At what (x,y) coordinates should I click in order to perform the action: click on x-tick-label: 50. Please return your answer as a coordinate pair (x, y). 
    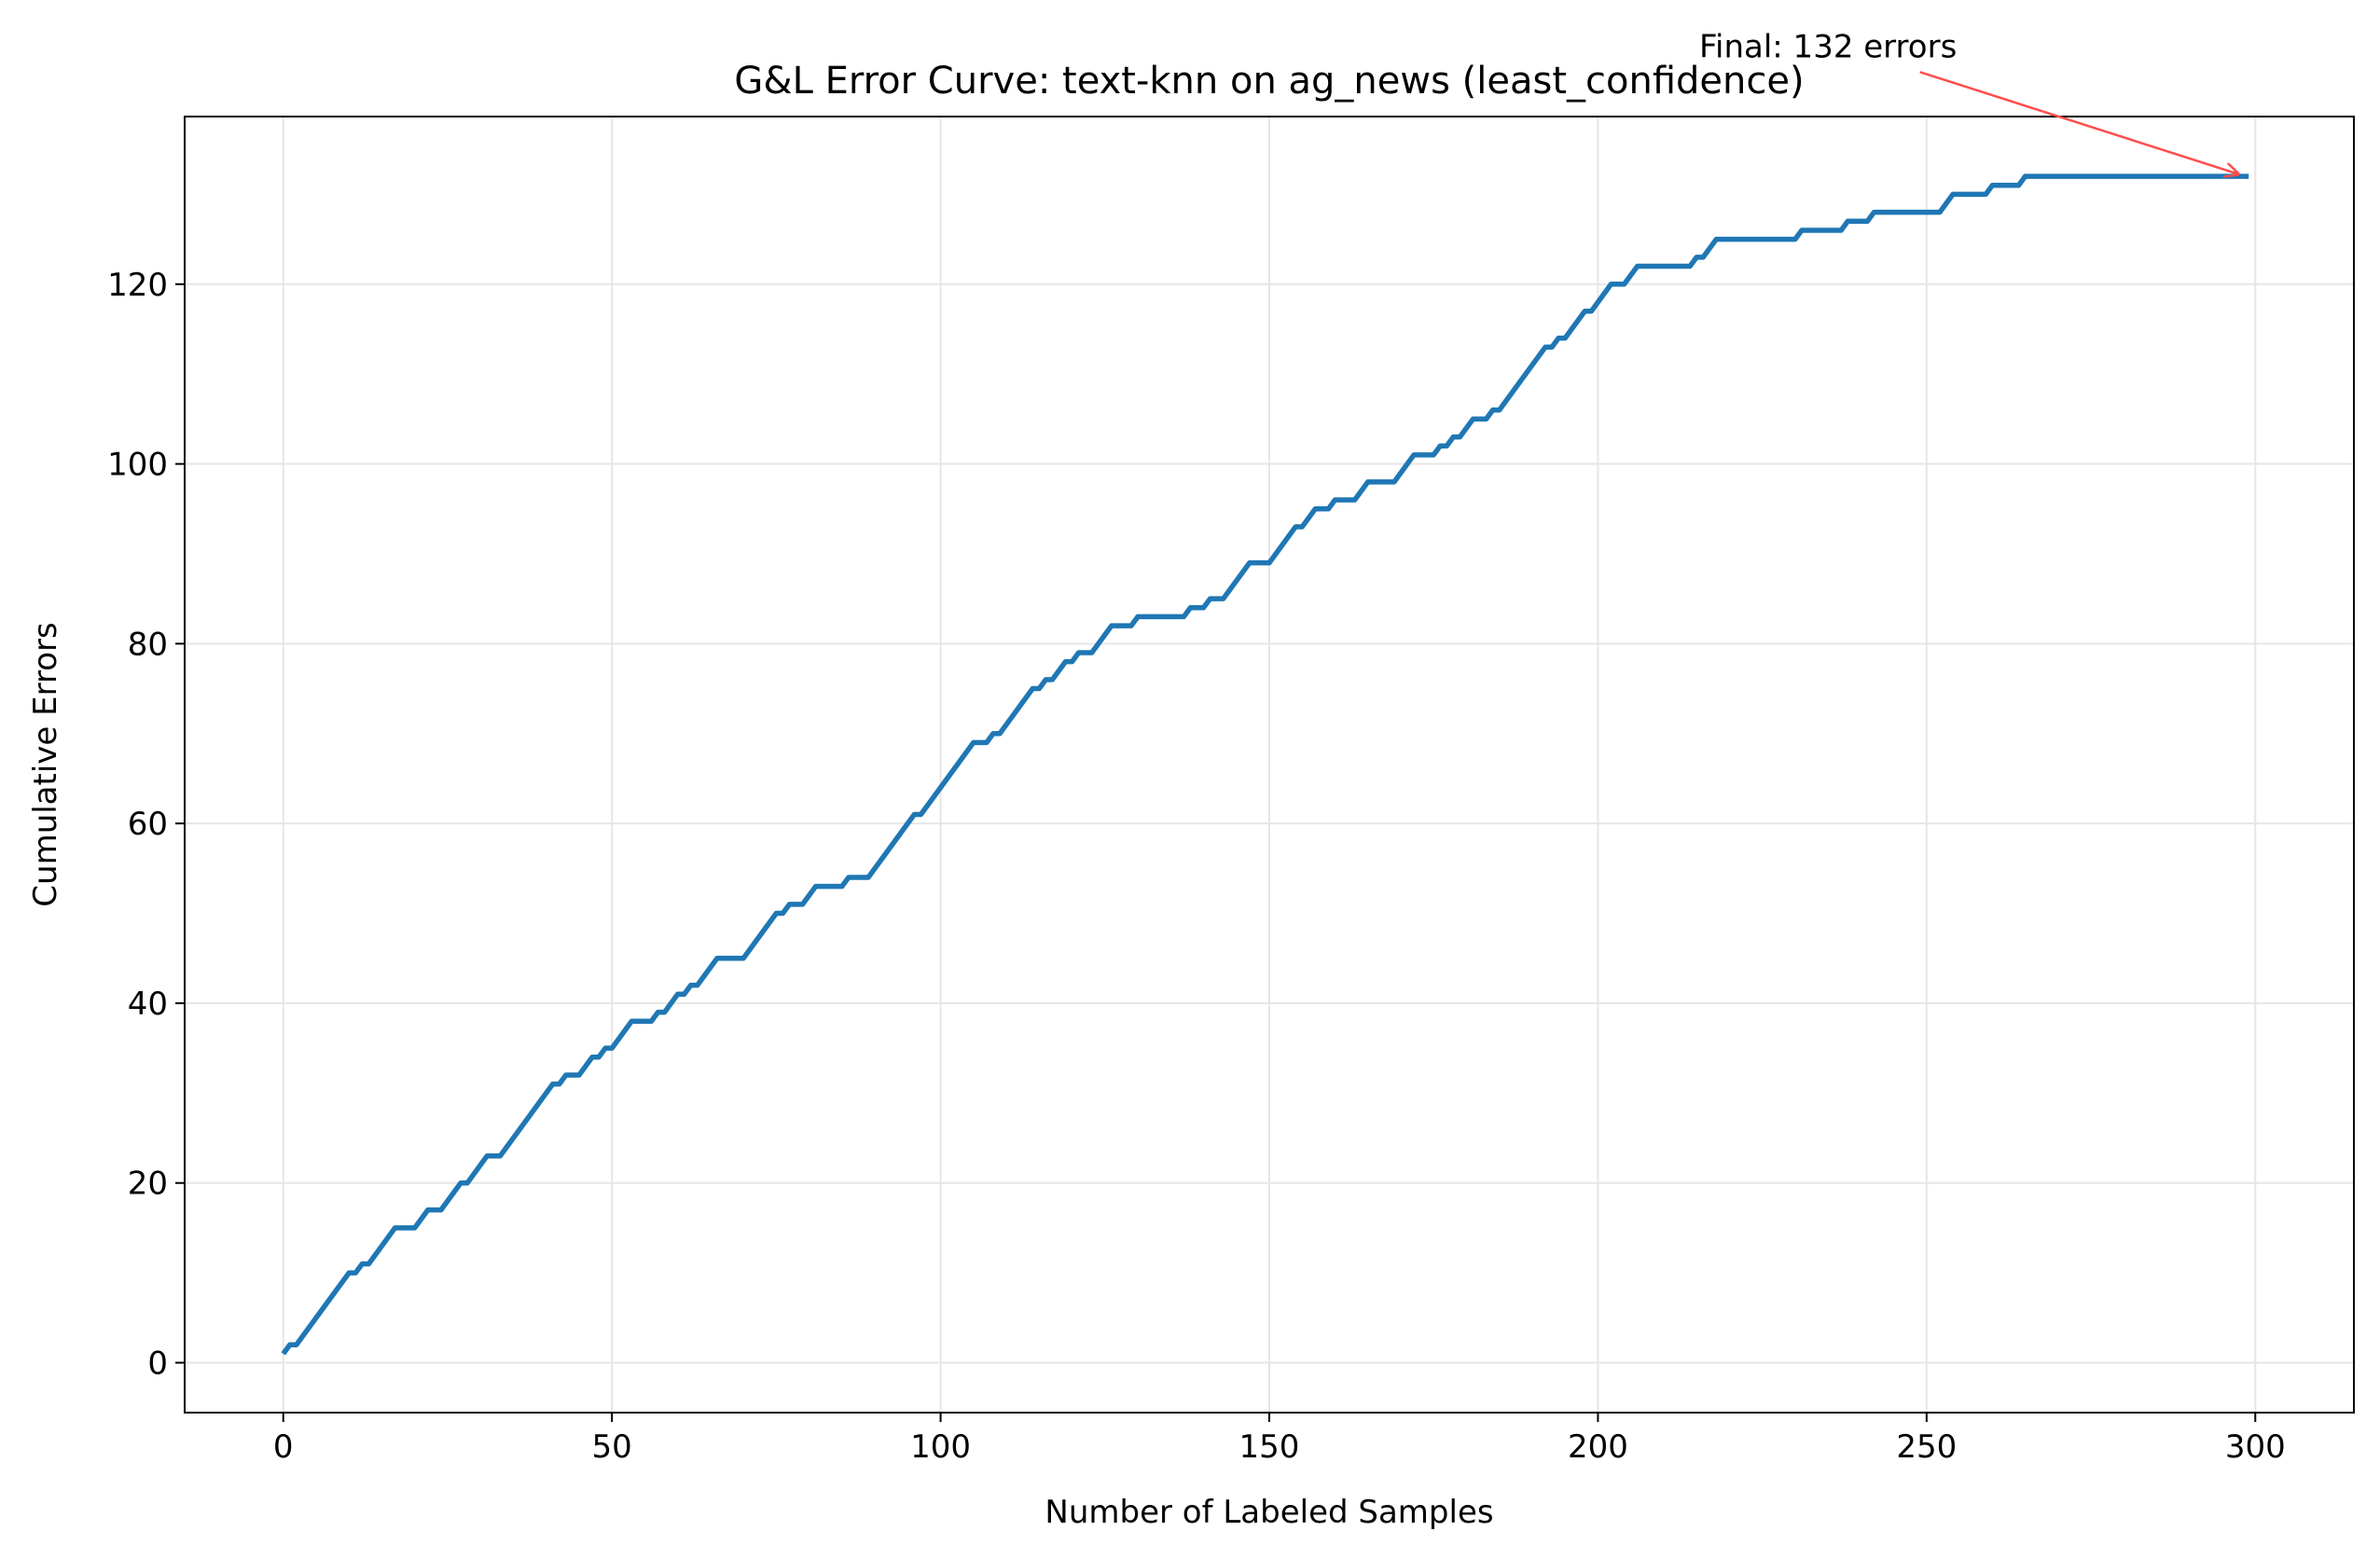
    Looking at the image, I should click on (612, 1447).